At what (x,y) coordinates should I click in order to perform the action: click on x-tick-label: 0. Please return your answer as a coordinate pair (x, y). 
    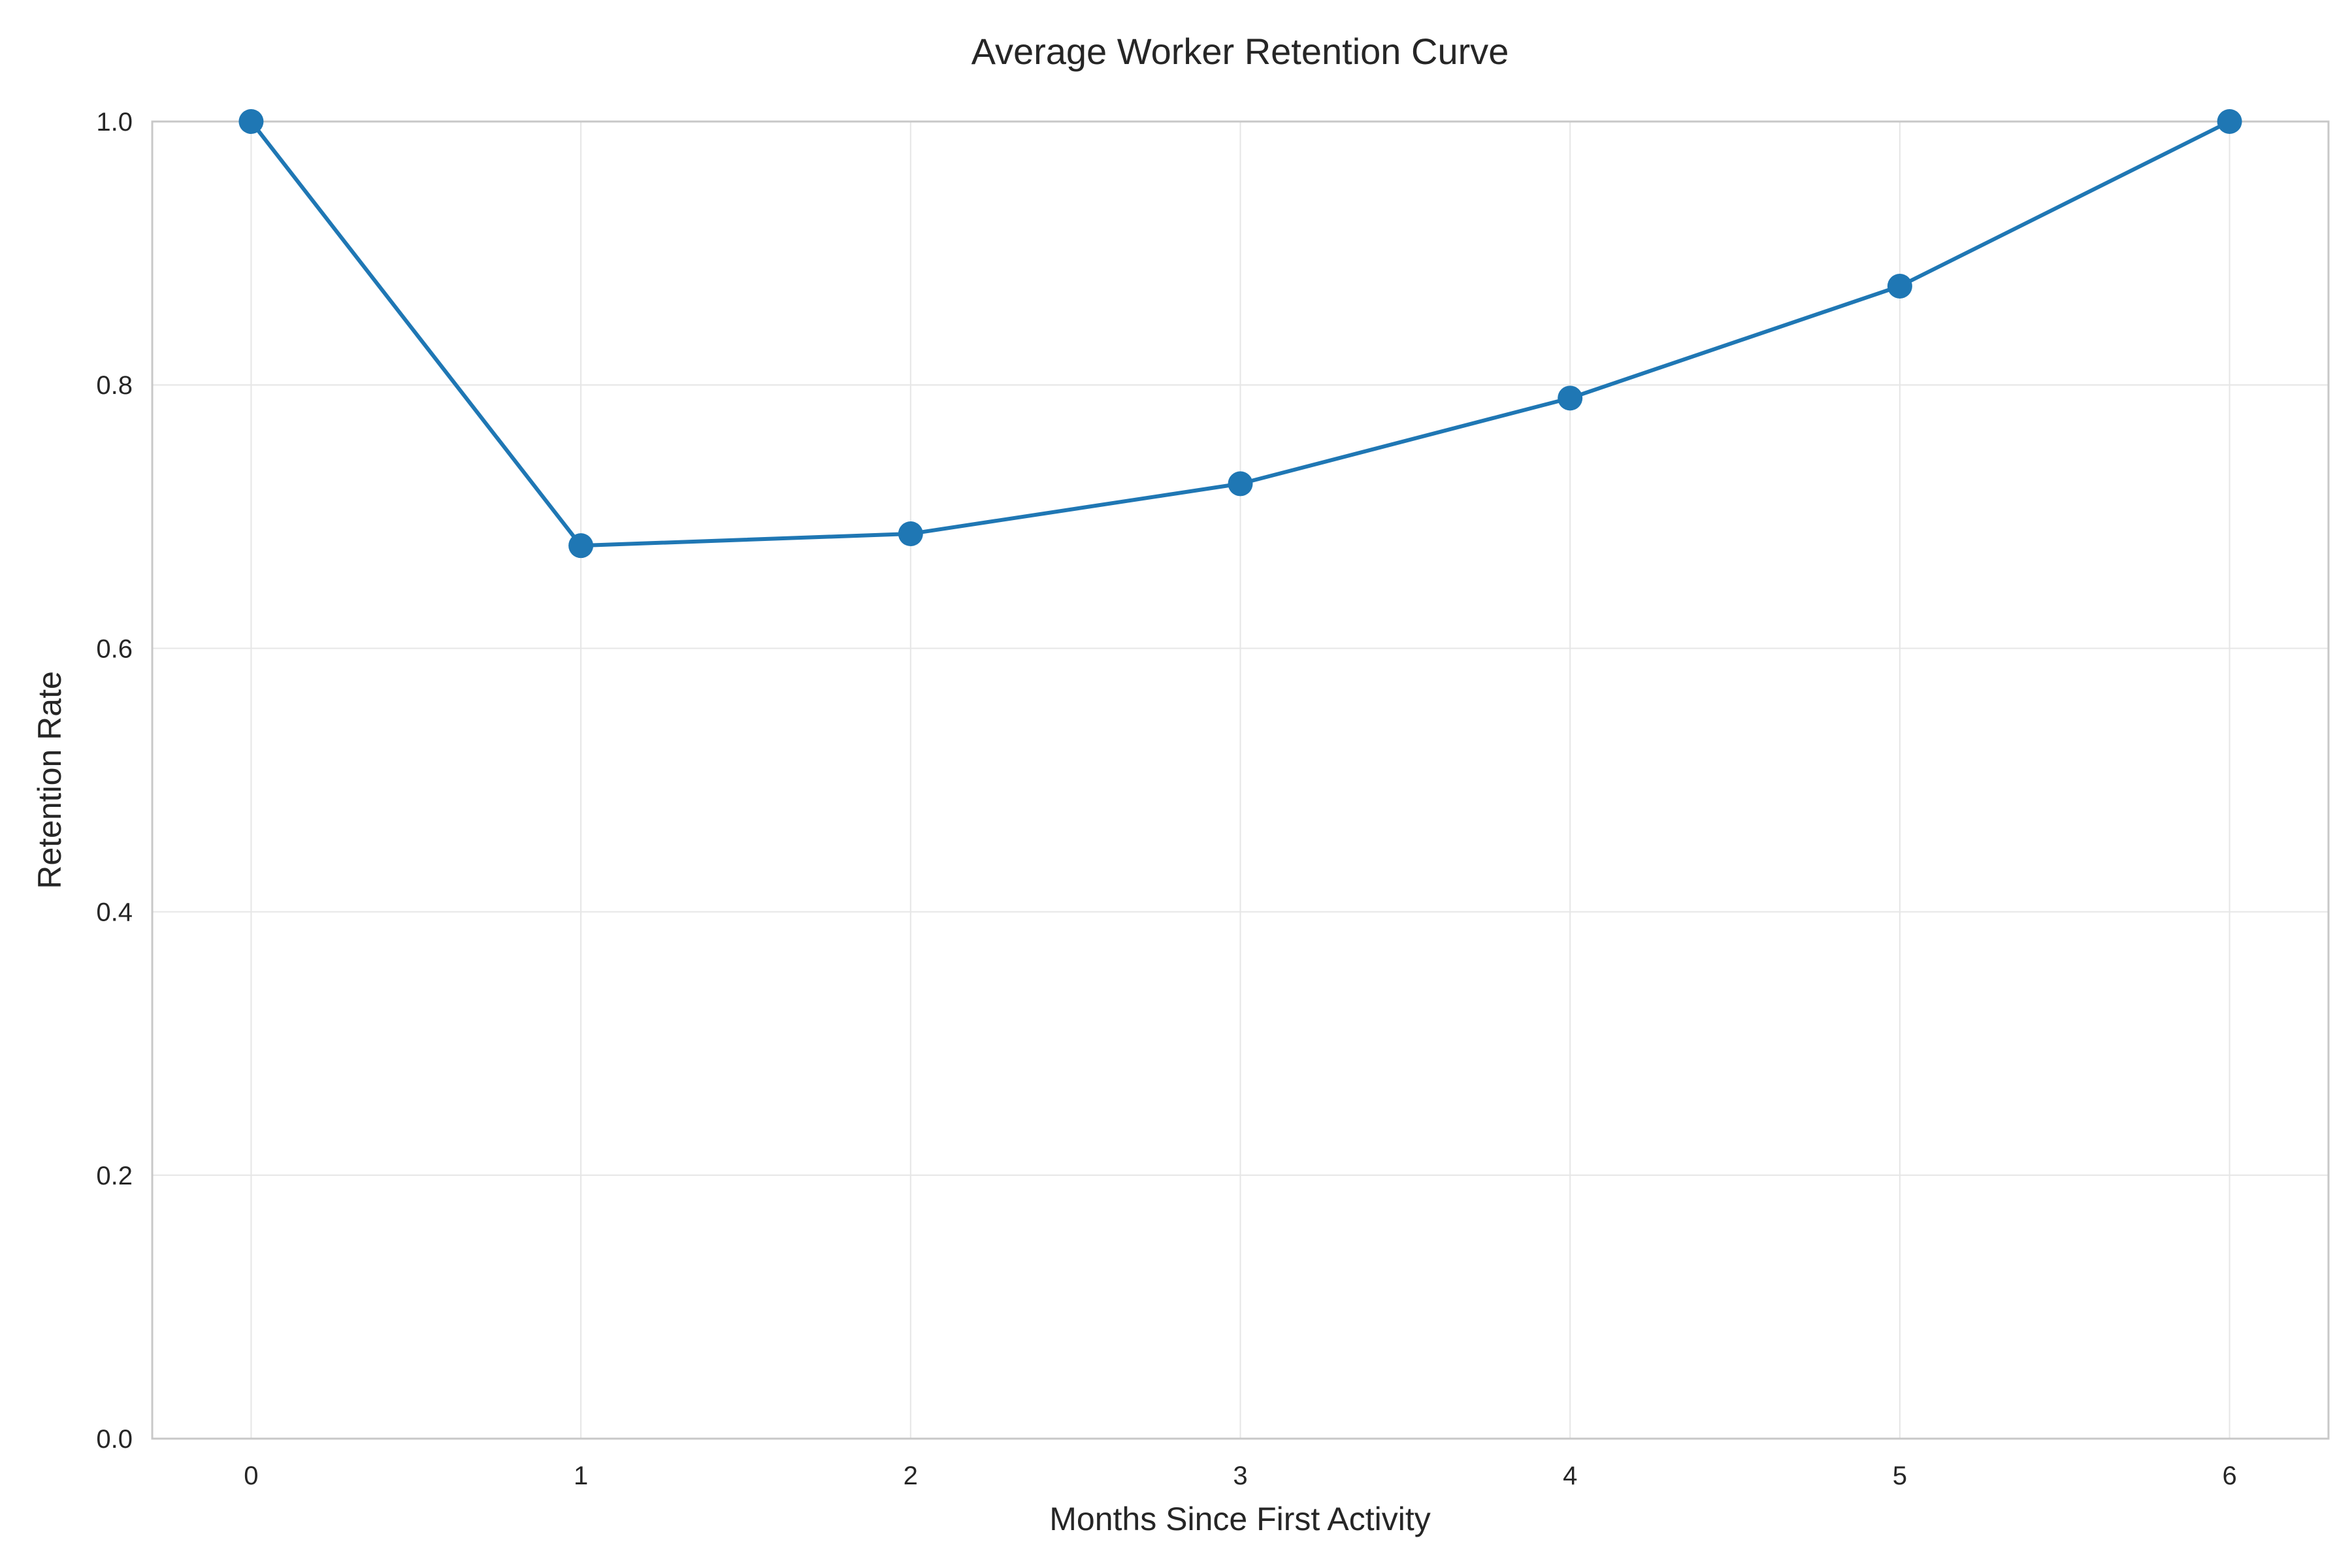
    Looking at the image, I should click on (251, 1476).